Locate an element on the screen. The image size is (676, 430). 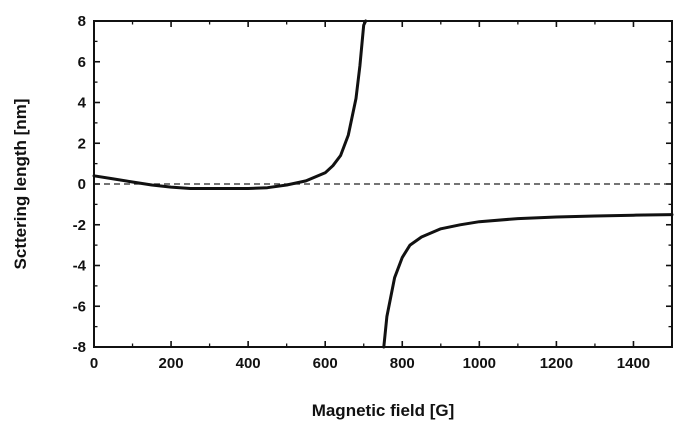
curve-above-resonance is located at coordinates (528, 281).